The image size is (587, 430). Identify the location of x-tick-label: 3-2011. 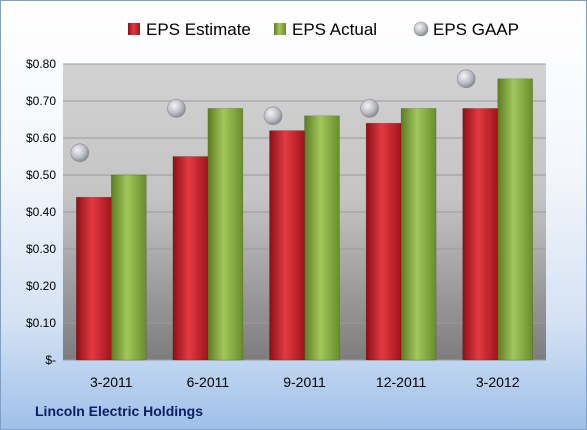
(111, 382).